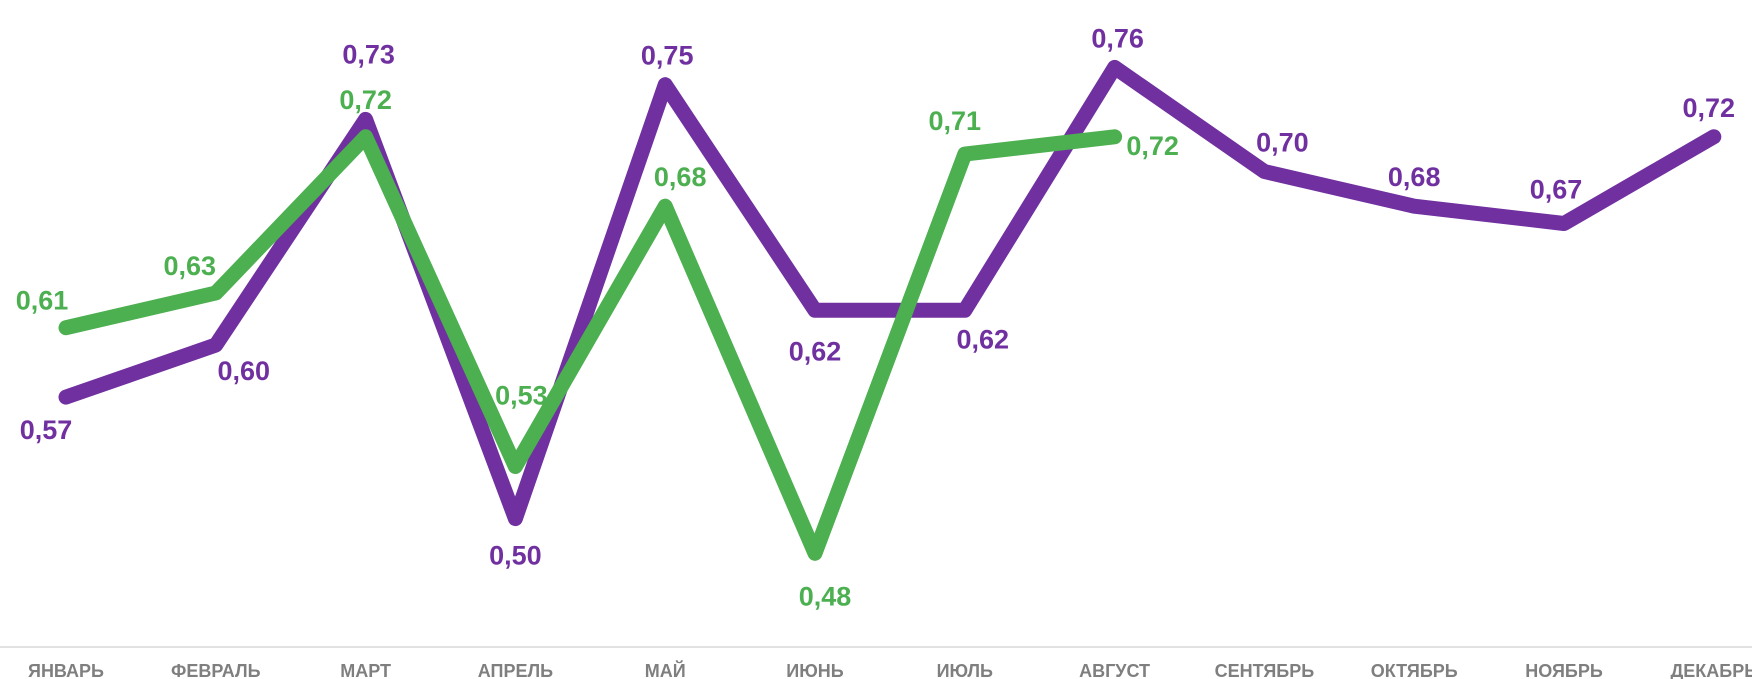  Describe the element at coordinates (1282, 142) in the screenshot. I see `data-label: 0,70` at that location.